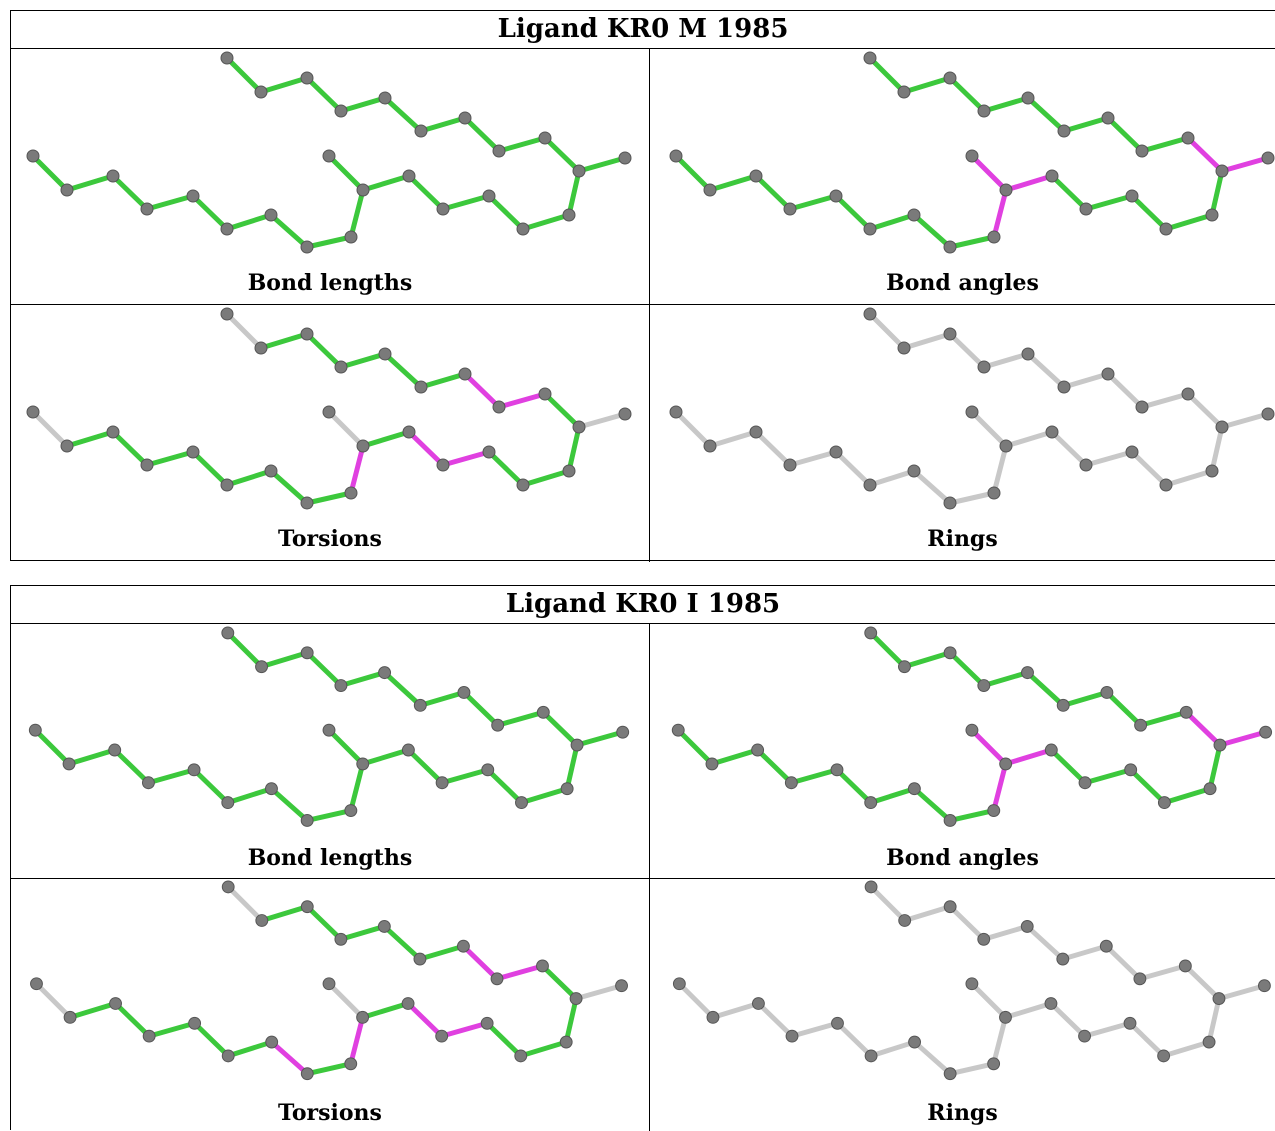  Describe the element at coordinates (643, 304) in the screenshot. I see `grid-divider` at that location.